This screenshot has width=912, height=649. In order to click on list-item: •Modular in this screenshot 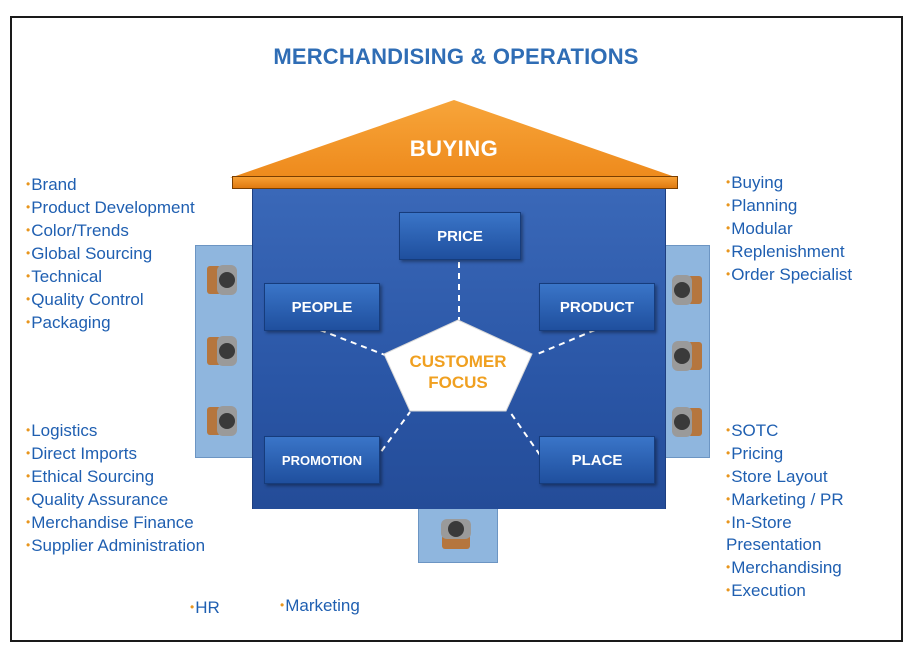, I will do `click(789, 228)`.